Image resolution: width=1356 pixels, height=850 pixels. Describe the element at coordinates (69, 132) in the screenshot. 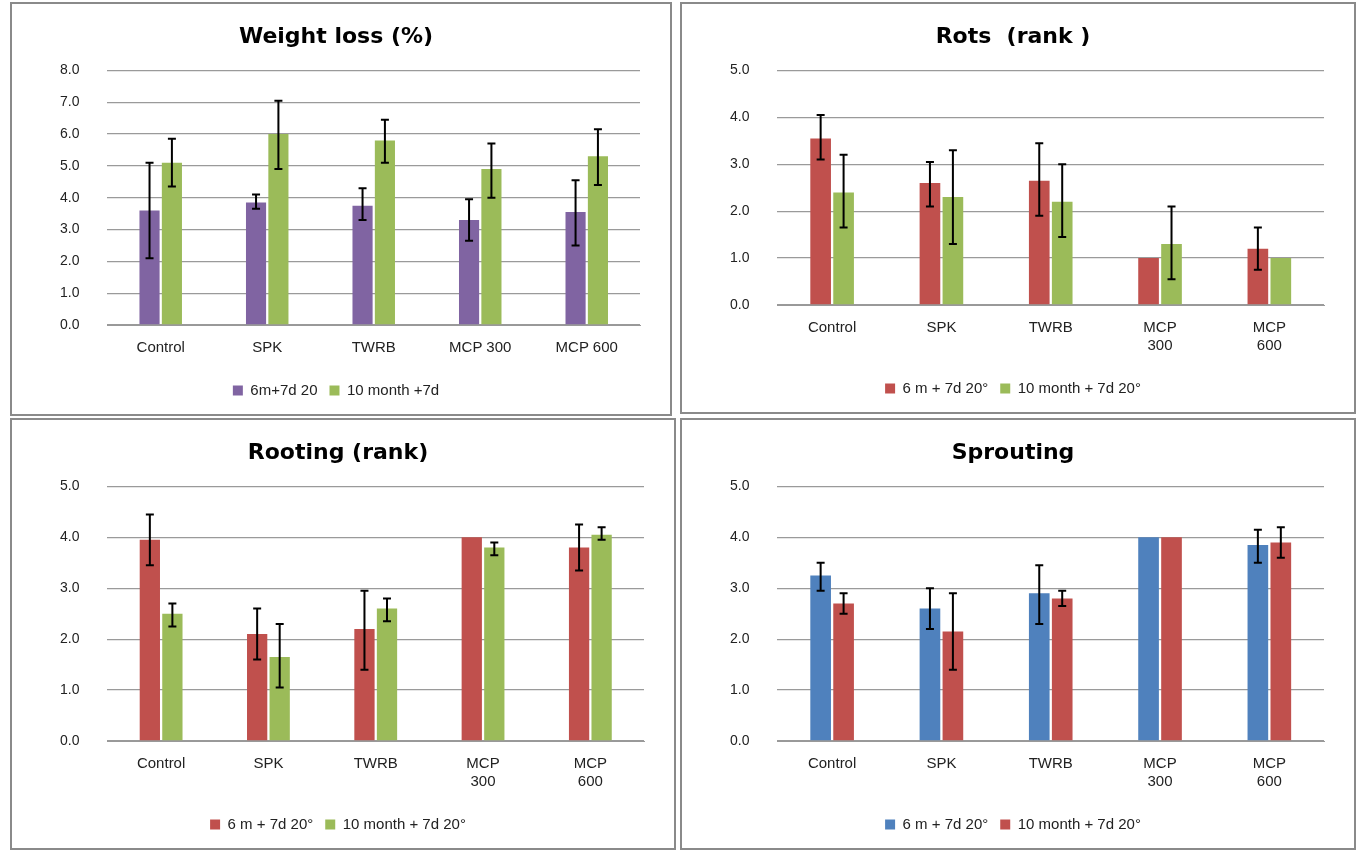

I see `y-tick-label: 6.0` at that location.